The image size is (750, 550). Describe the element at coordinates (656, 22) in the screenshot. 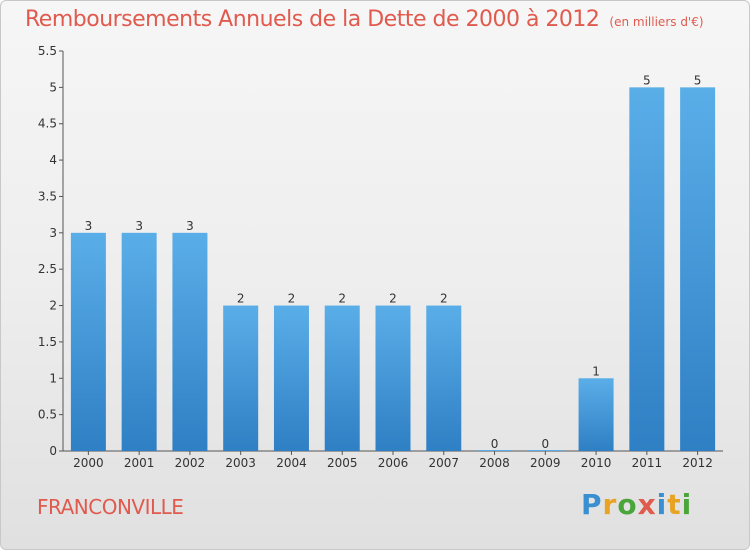

I see `chart-subtitle: (en milliers d'€)` at that location.